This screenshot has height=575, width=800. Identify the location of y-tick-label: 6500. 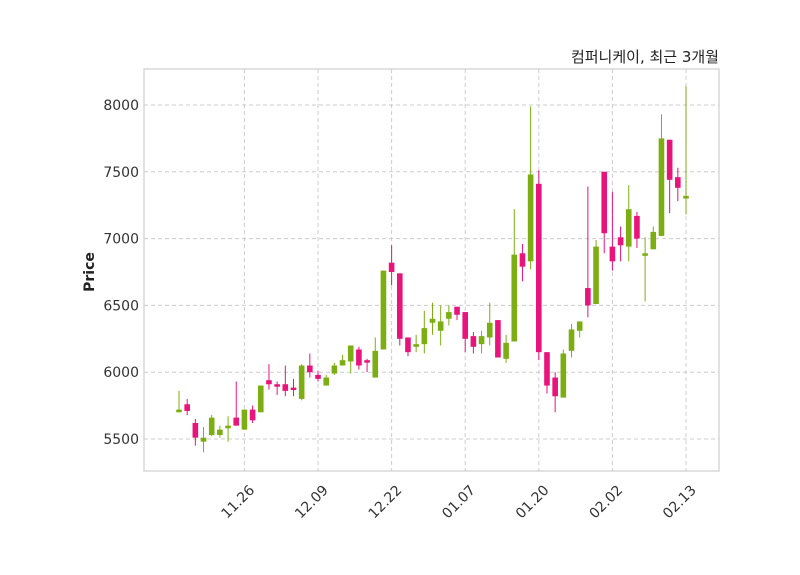
(121, 306).